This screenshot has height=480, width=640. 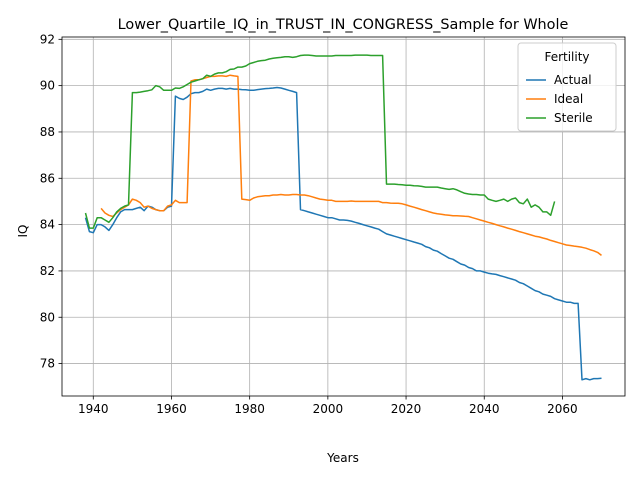 What do you see at coordinates (47, 225) in the screenshot?
I see `y-tick-label: 84` at bounding box center [47, 225].